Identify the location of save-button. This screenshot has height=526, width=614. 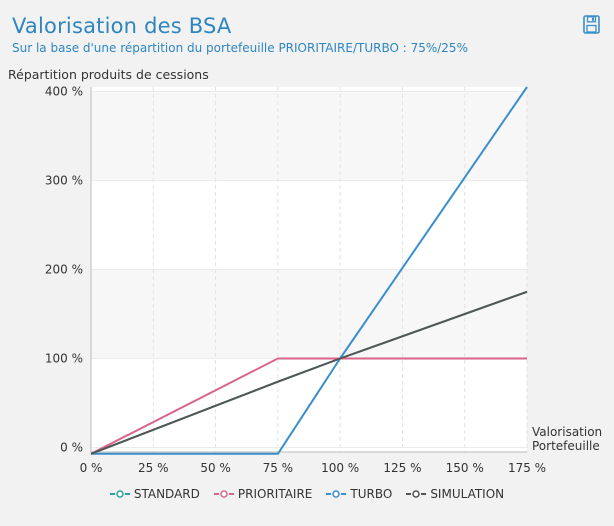
(592, 25).